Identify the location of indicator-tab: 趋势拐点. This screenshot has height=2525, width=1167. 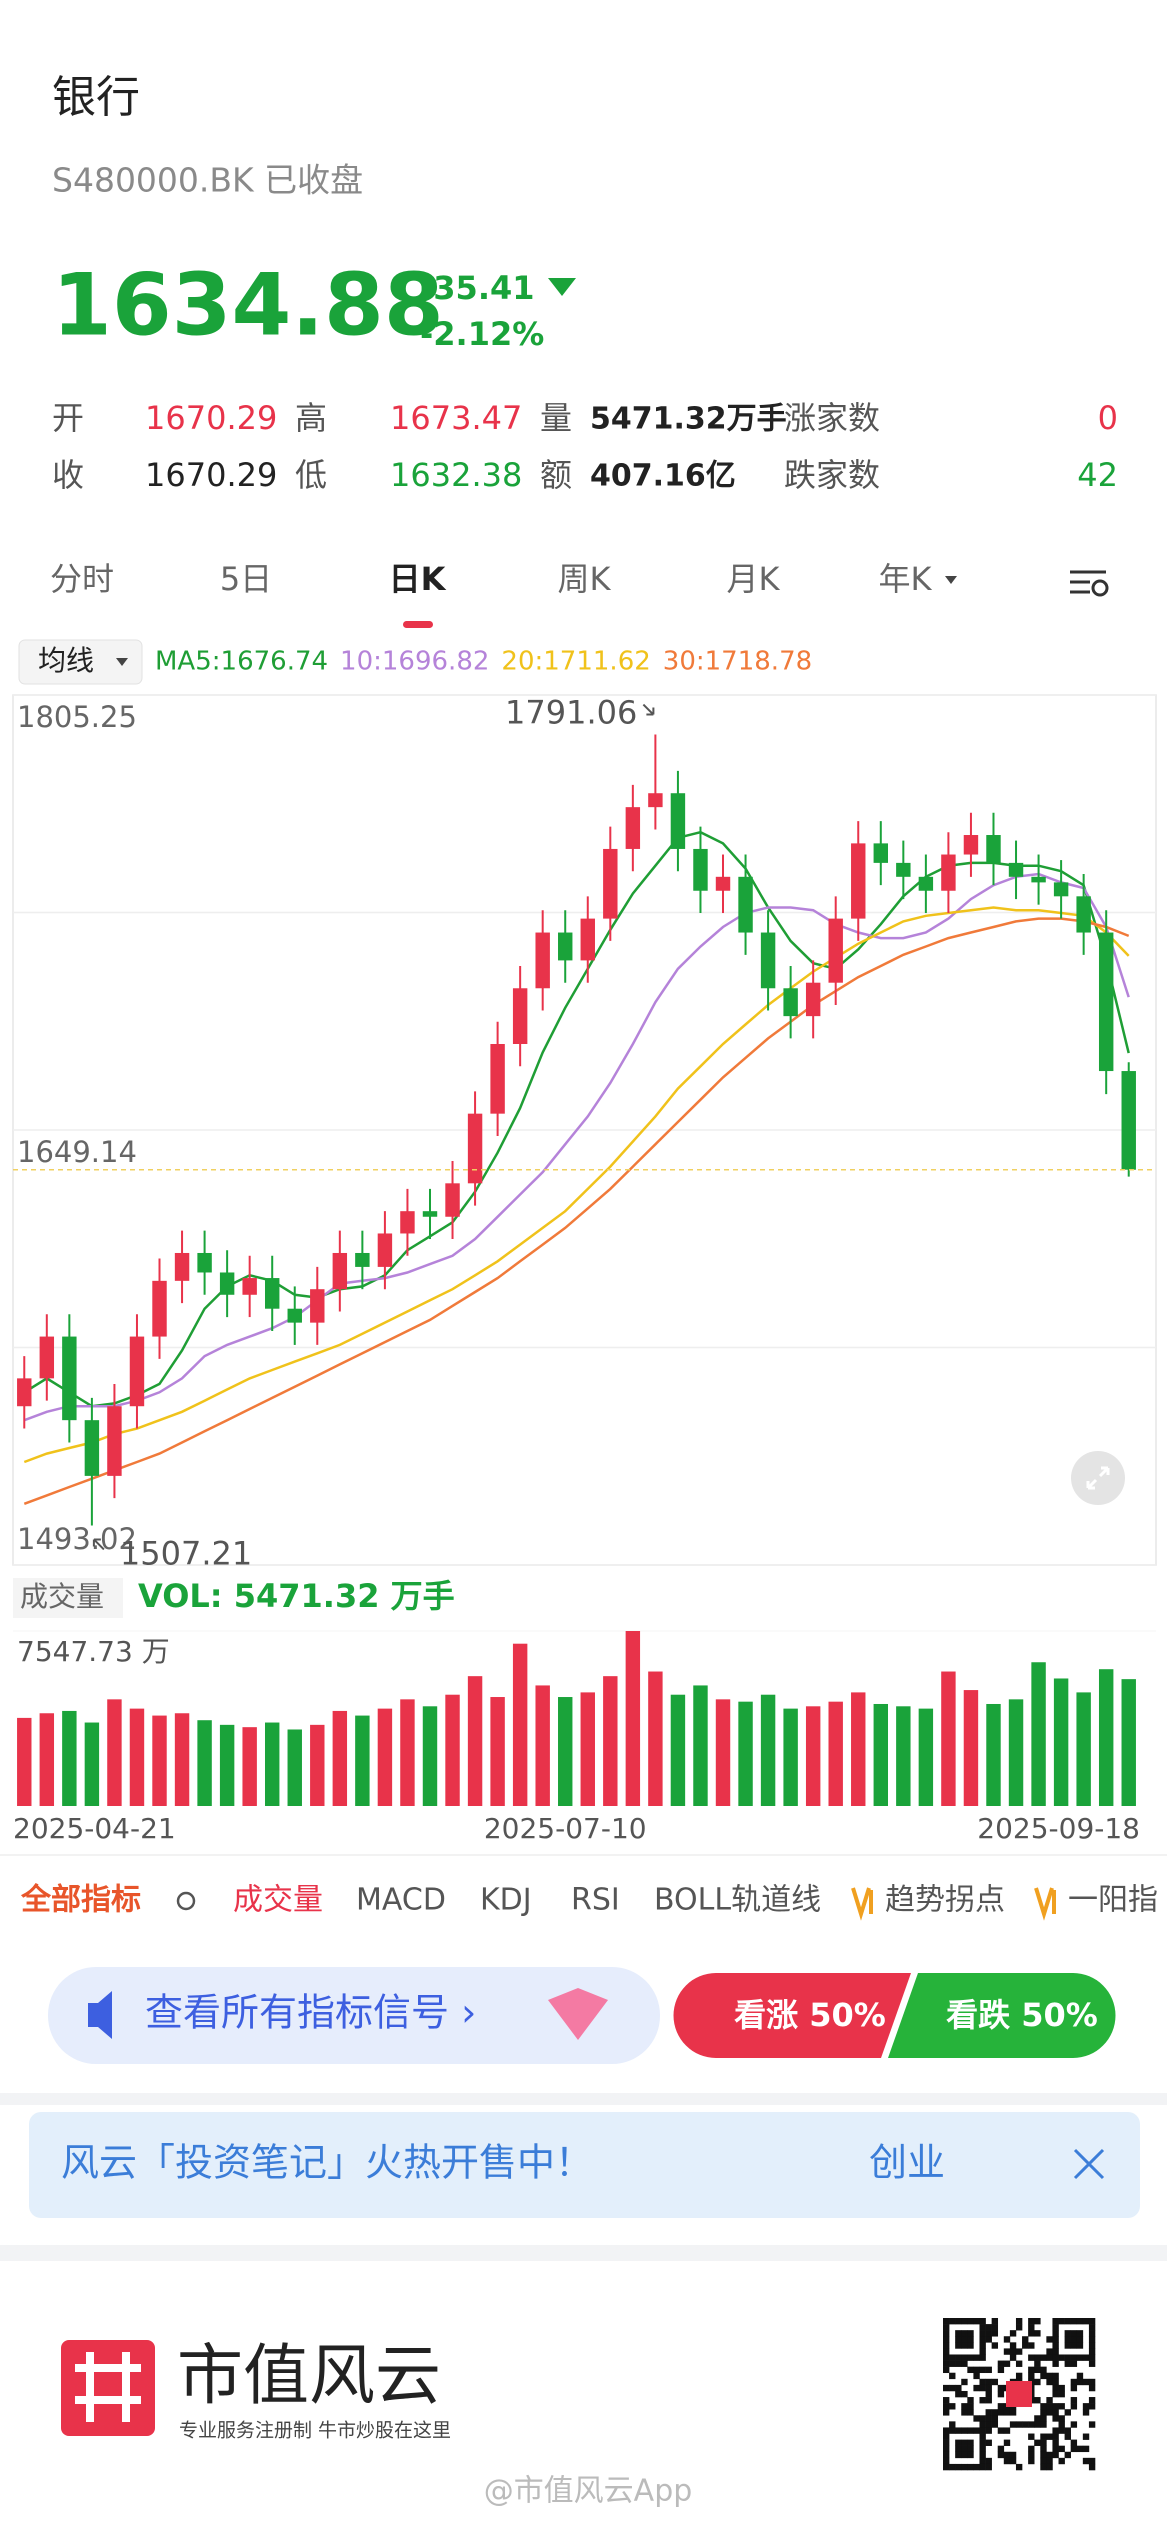
(945, 1900).